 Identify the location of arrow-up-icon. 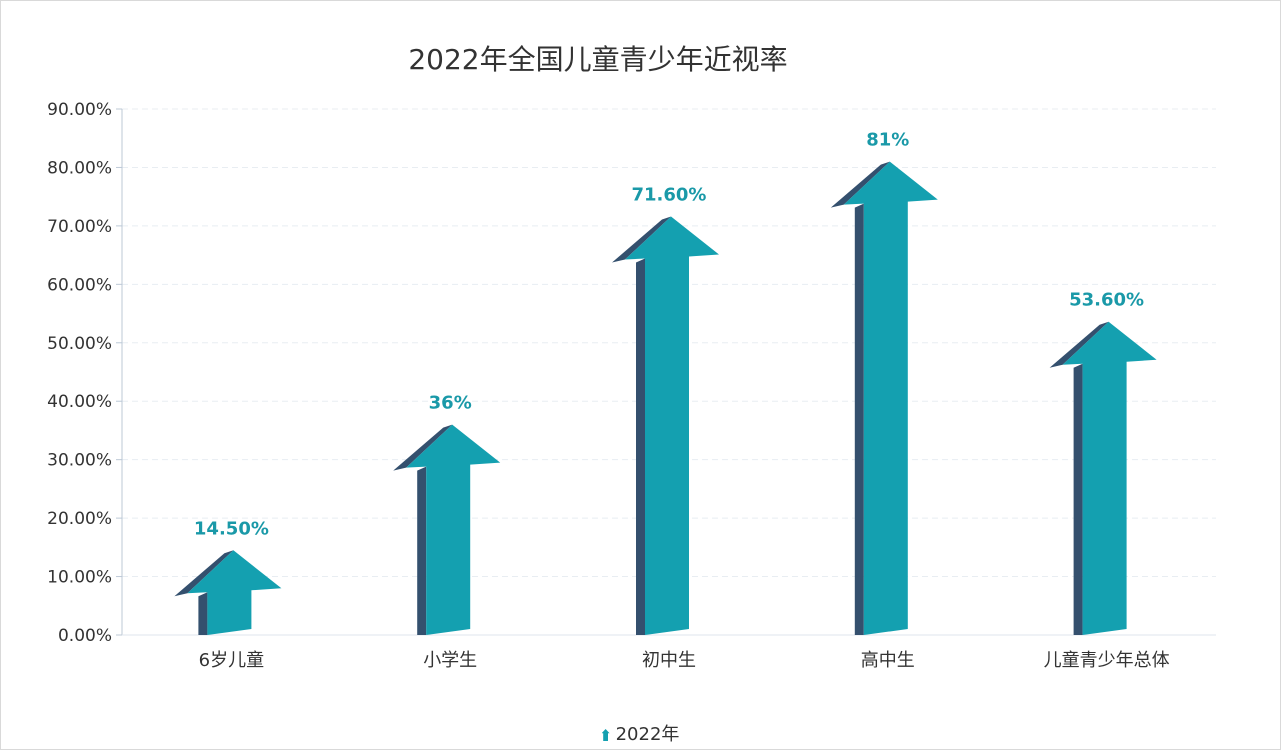
(605, 735).